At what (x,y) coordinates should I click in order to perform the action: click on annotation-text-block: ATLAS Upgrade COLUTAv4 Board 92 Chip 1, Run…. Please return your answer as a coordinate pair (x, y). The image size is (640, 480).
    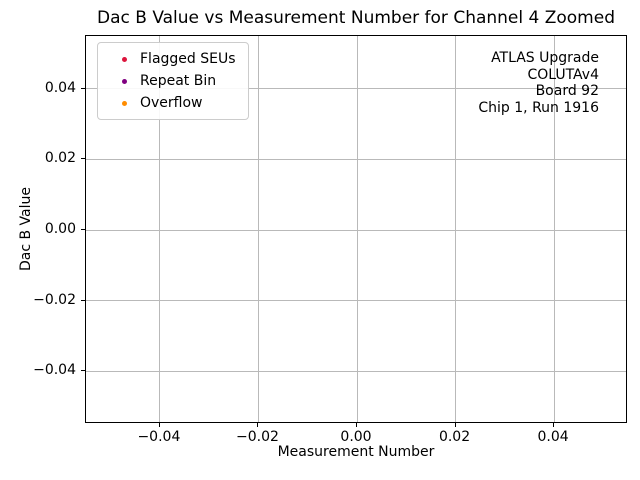
    Looking at the image, I should click on (538, 83).